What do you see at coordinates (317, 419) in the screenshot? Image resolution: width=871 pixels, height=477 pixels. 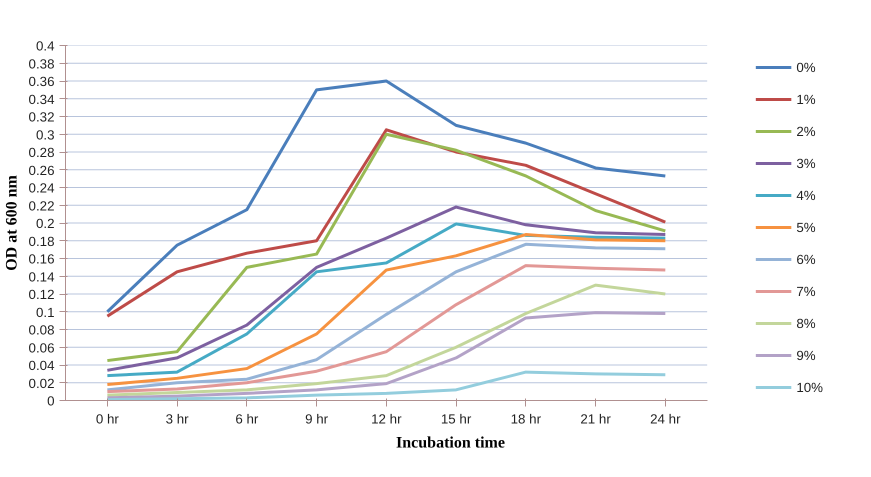 I see `x-tick-label: 9 hr` at bounding box center [317, 419].